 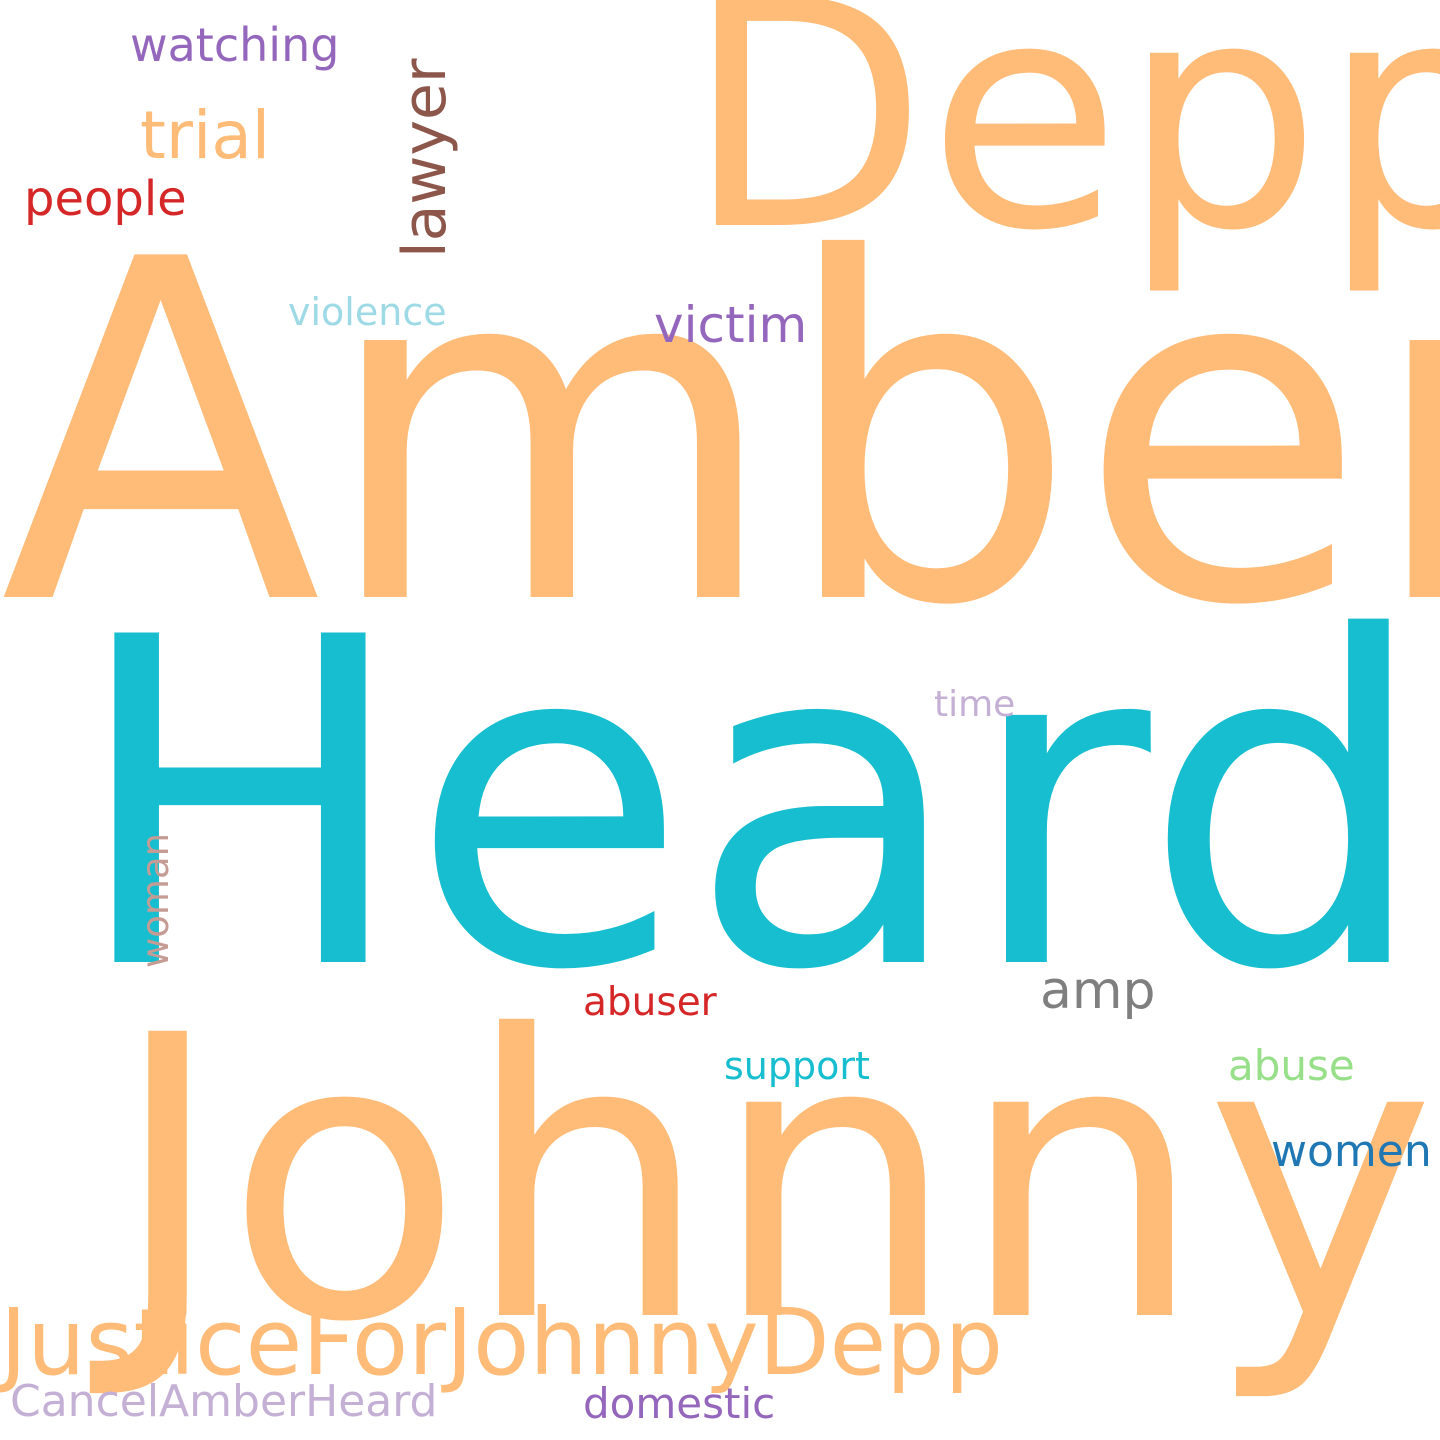 I want to click on word-abuser: abuser, so click(x=650, y=1002).